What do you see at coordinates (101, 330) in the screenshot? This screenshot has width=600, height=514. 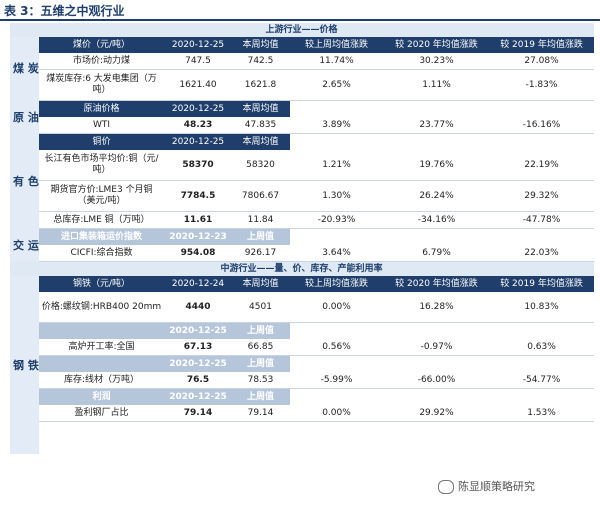 I see `steel-subhead-1-label` at bounding box center [101, 330].